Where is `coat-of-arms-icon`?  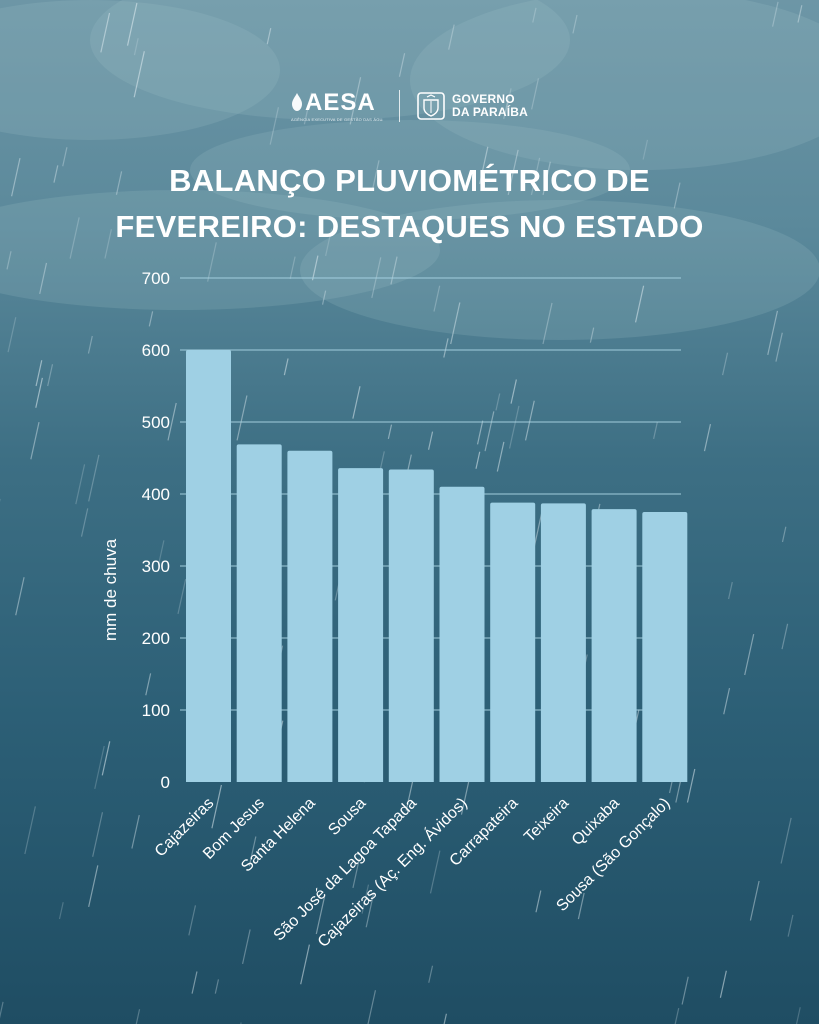 coat-of-arms-icon is located at coordinates (431, 106).